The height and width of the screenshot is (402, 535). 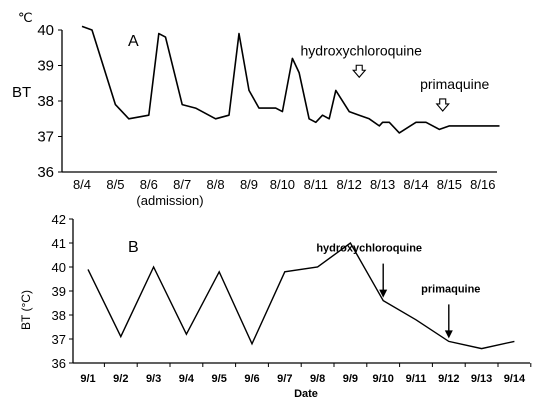 I want to click on panel-b-x-tick-label: 9/8, so click(x=317, y=379).